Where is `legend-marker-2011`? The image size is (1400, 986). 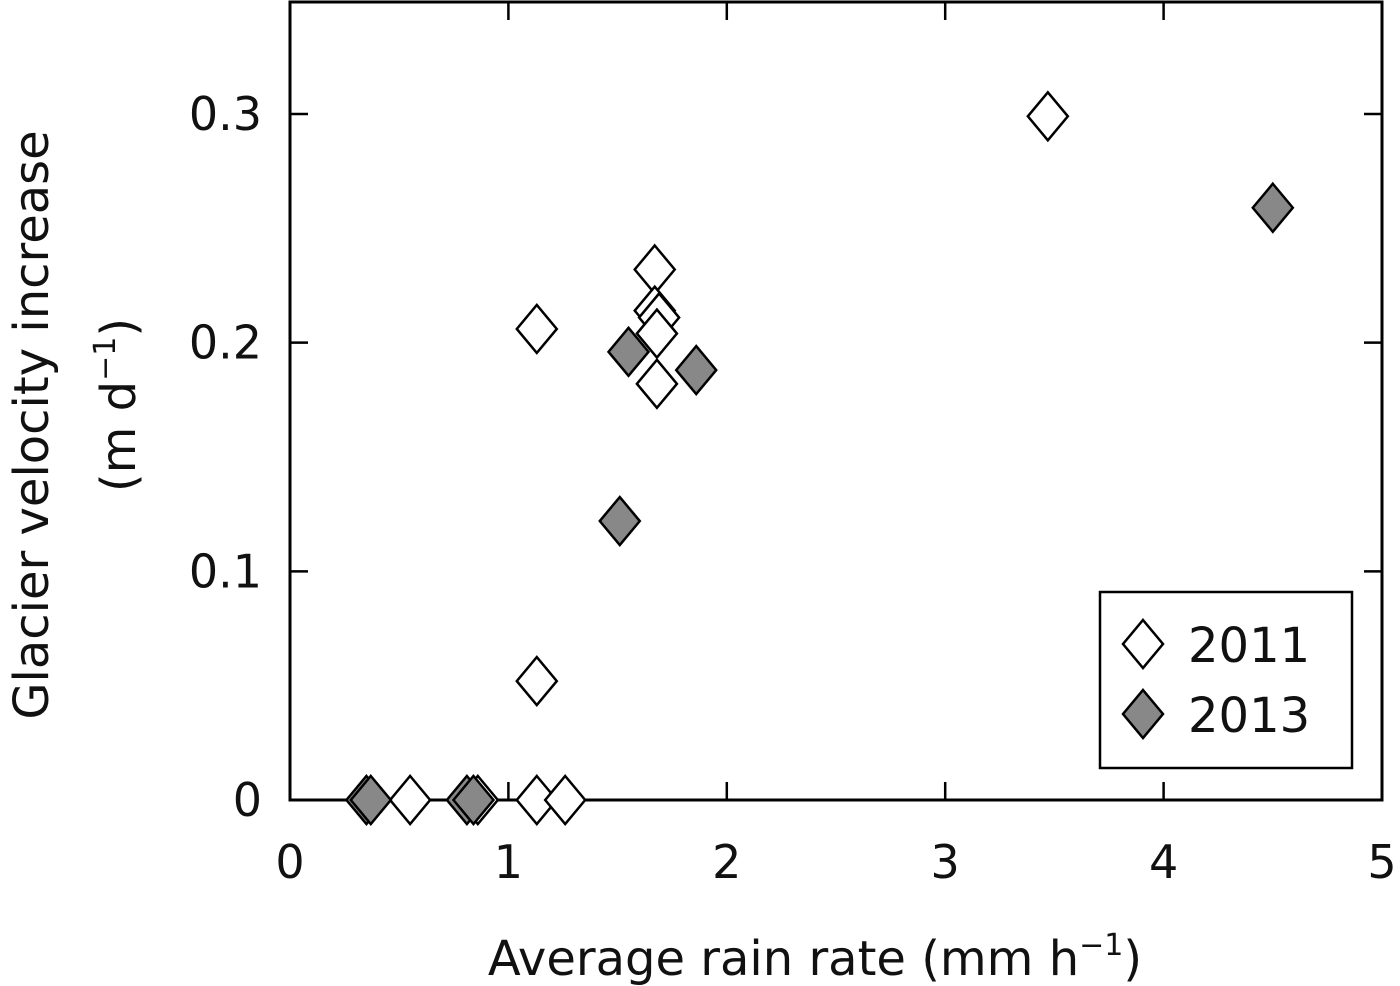
legend-marker-2011 is located at coordinates (1143, 644).